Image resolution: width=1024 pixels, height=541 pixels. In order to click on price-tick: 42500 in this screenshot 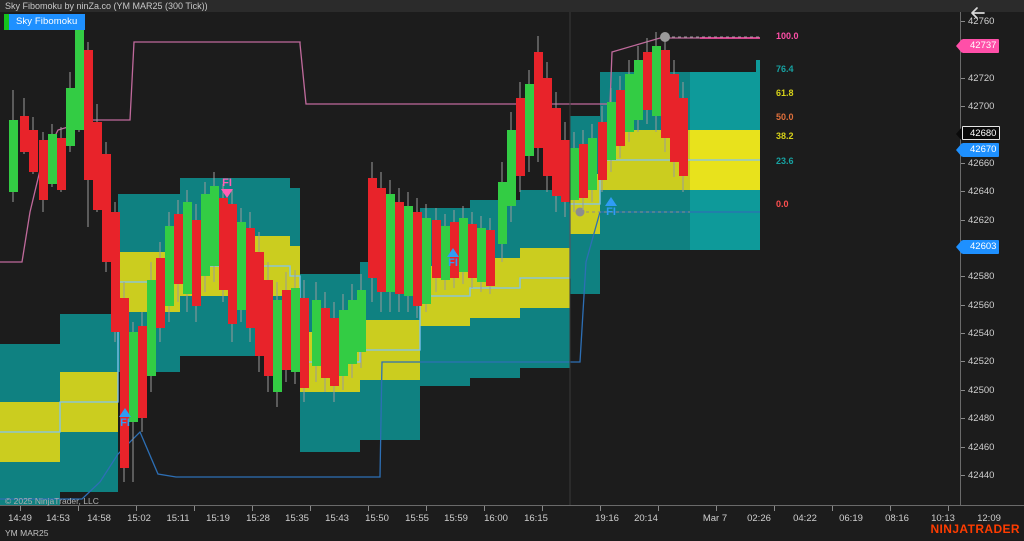, I will do `click(977, 390)`.